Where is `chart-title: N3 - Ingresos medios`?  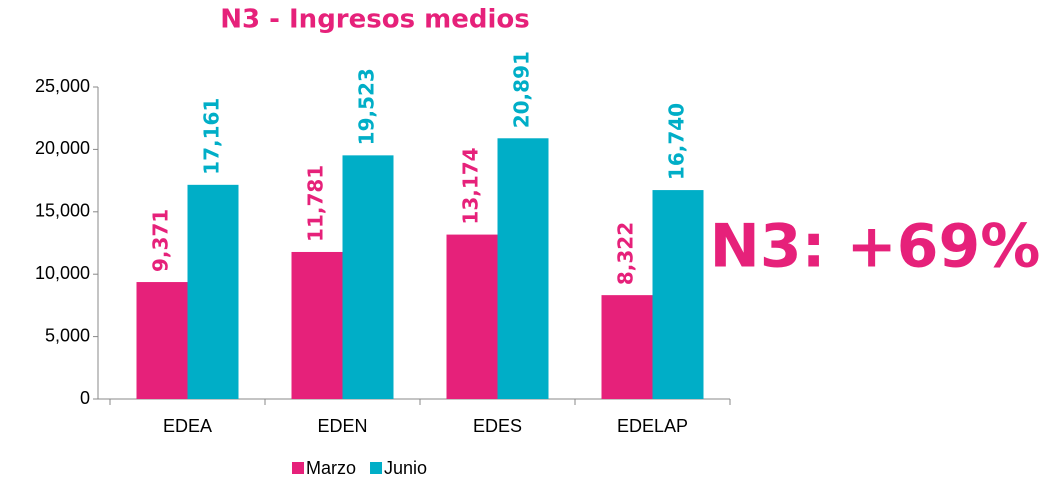
chart-title: N3 - Ingresos medios is located at coordinates (374, 20).